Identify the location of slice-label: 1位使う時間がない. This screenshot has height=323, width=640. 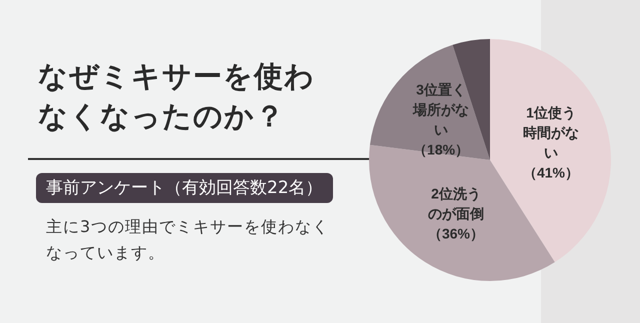
(550, 132).